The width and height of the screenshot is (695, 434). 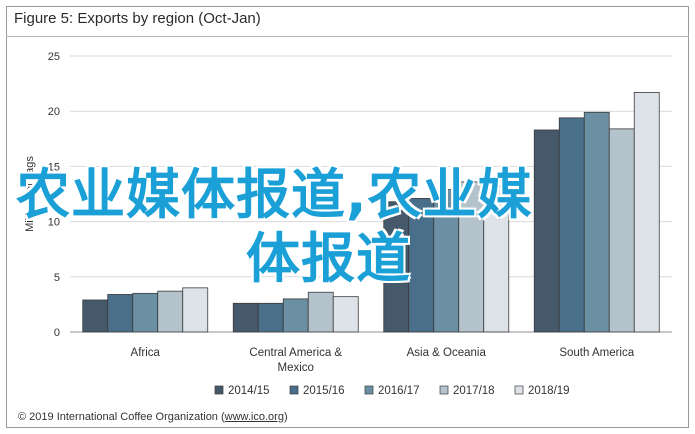 What do you see at coordinates (549, 391) in the screenshot?
I see `legend-label: 2018/19` at bounding box center [549, 391].